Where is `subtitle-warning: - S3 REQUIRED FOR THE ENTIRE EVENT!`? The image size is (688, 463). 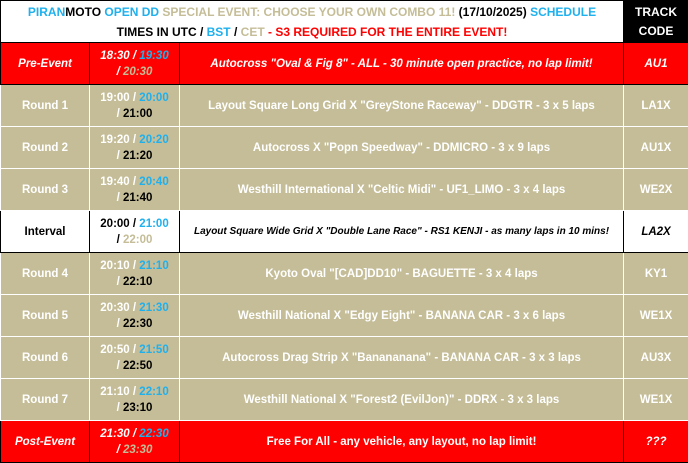
subtitle-warning: - S3 REQUIRED FOR THE ENTIRE EVENT! is located at coordinates (386, 31).